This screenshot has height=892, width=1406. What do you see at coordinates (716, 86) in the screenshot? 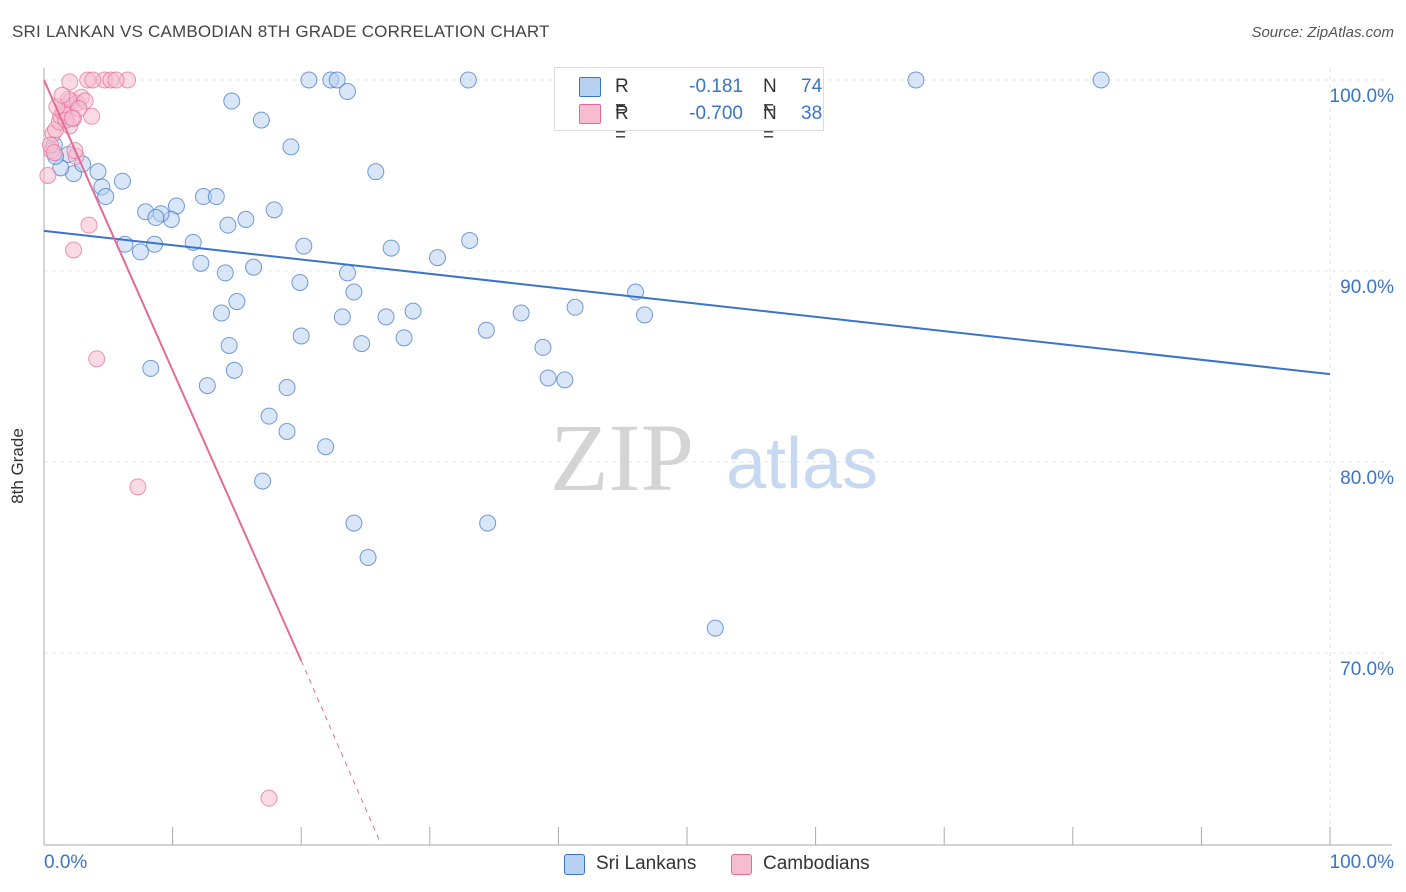
I see `legend-r-value: -0.181` at bounding box center [716, 86].